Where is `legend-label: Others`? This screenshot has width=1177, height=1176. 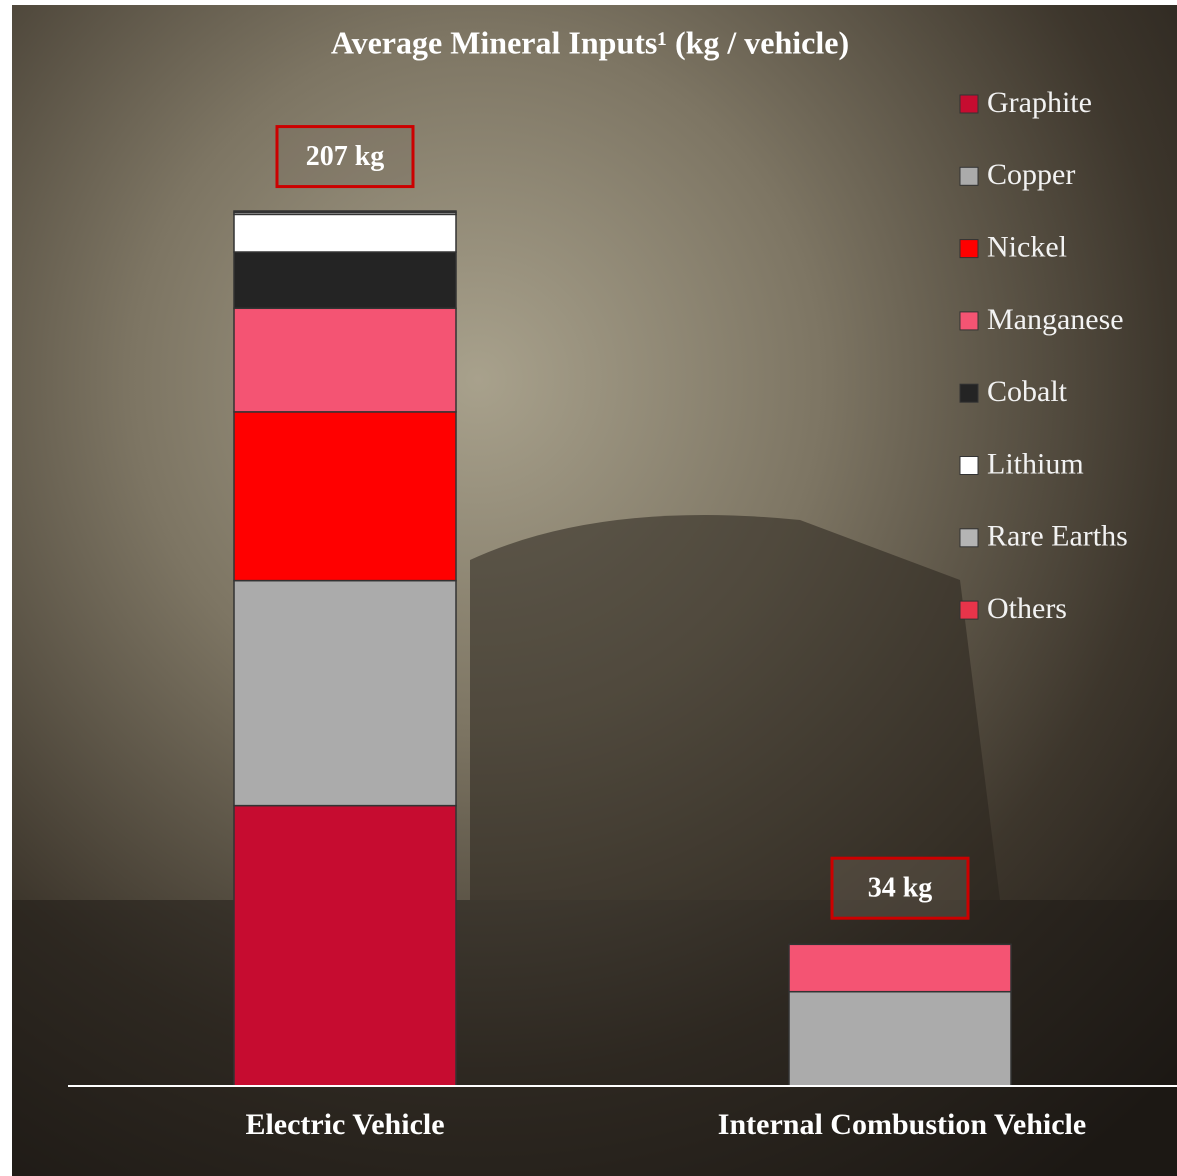 legend-label: Others is located at coordinates (1027, 608).